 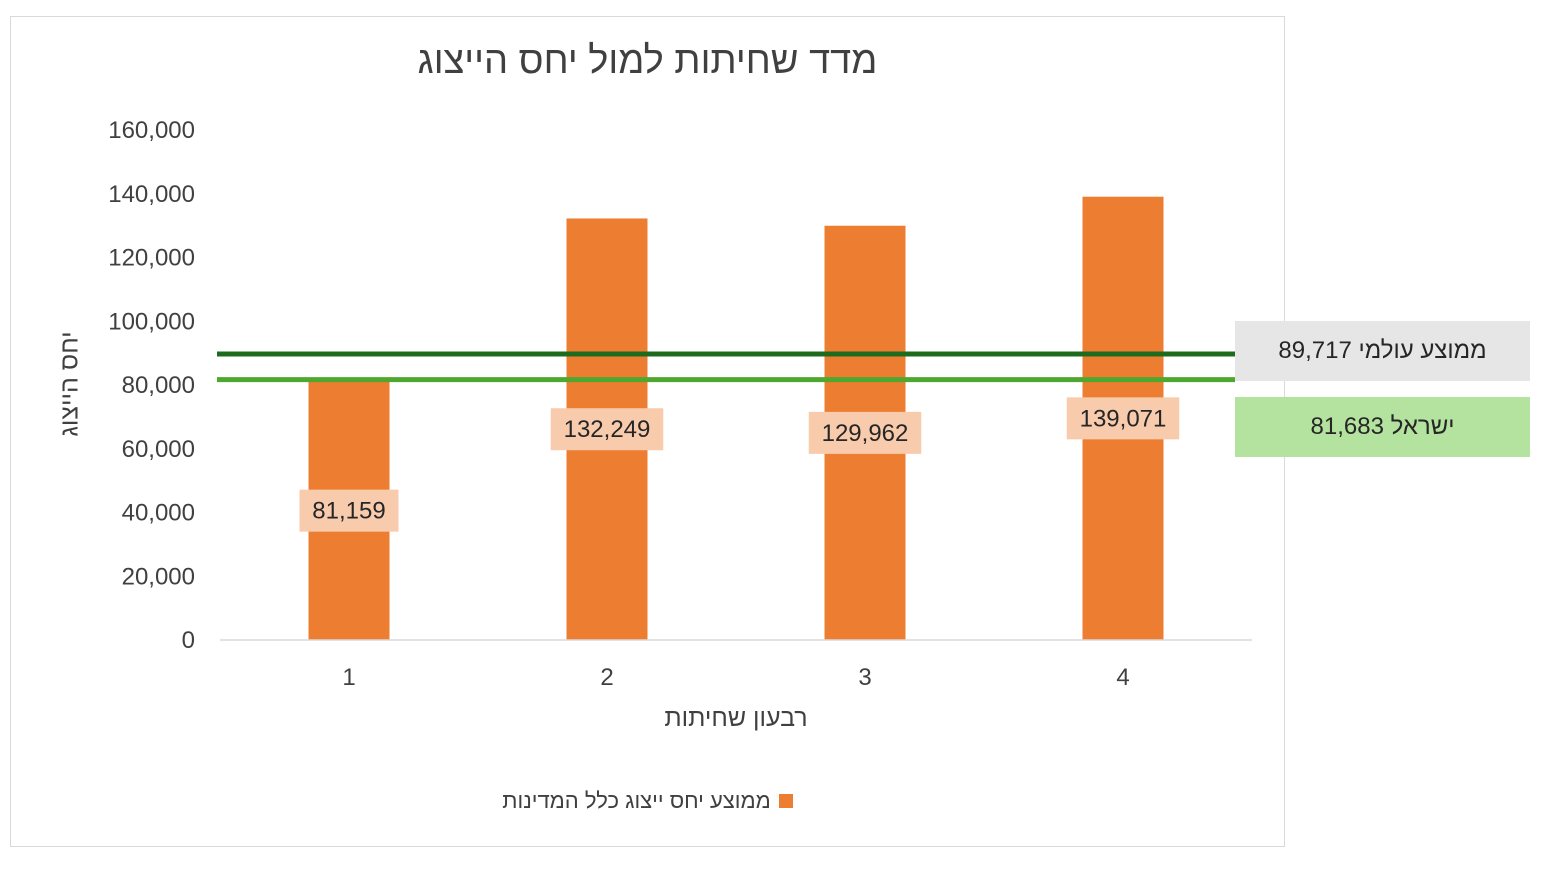 I want to click on y-tick-label: 0, so click(x=188, y=640).